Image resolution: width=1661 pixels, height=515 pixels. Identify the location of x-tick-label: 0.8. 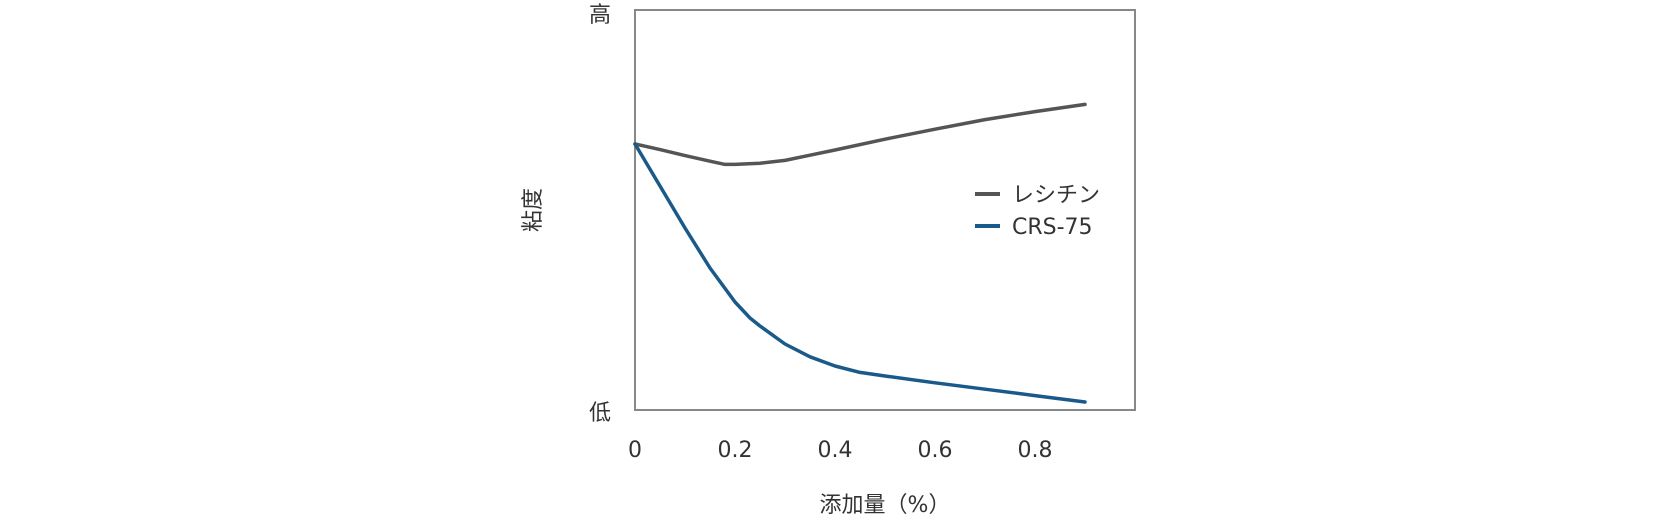
(1035, 450).